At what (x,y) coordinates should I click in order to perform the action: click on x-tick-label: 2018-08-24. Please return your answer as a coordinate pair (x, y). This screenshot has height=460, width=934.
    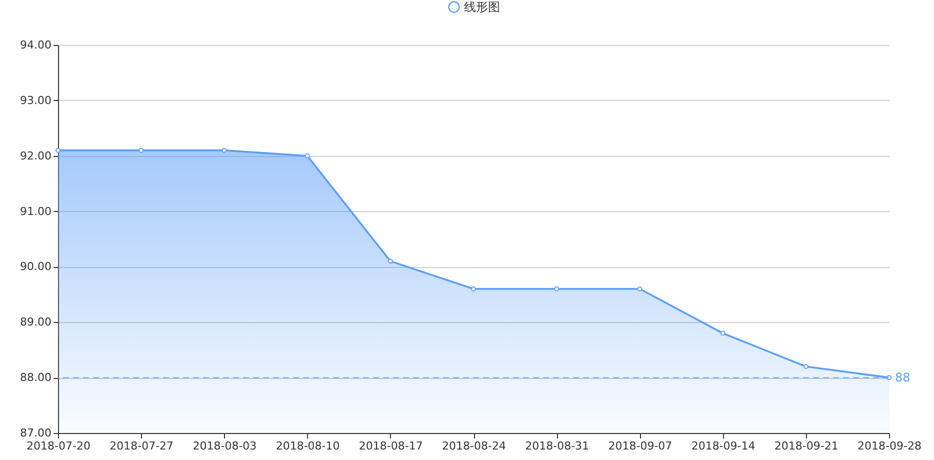
    Looking at the image, I should click on (474, 446).